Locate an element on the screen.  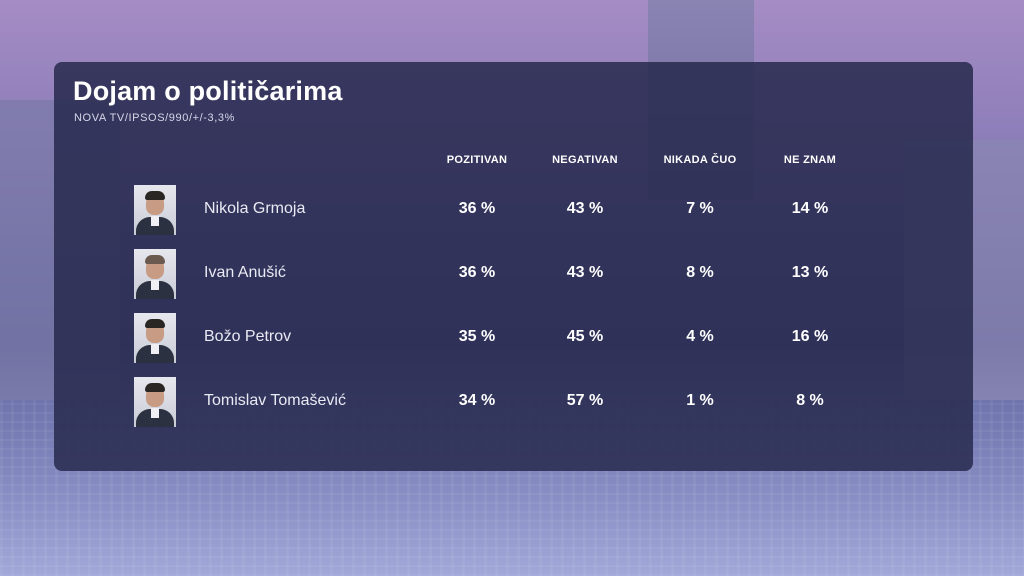
column-header-negative: NEGATIVAN is located at coordinates (585, 160).